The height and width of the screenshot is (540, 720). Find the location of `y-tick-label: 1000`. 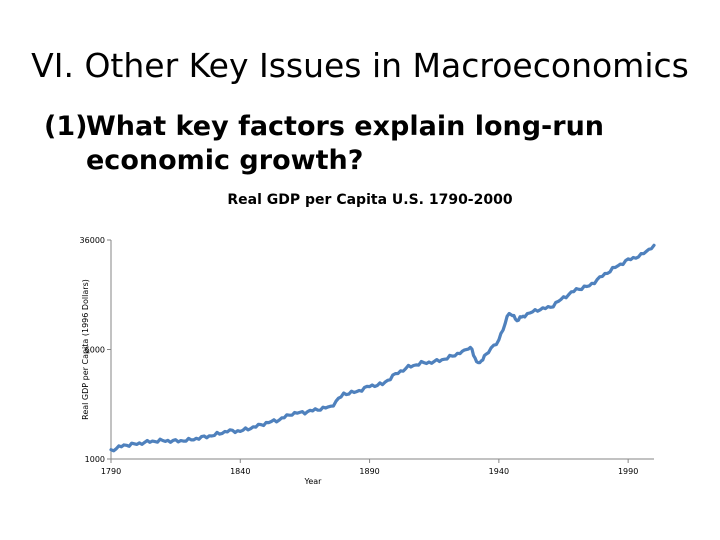

y-tick-label: 1000 is located at coordinates (95, 459).